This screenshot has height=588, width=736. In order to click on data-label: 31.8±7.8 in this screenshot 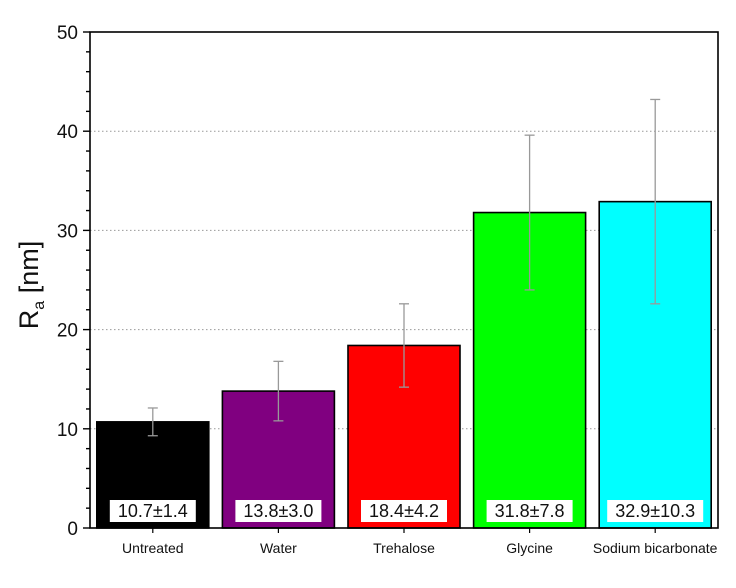, I will do `click(530, 511)`.